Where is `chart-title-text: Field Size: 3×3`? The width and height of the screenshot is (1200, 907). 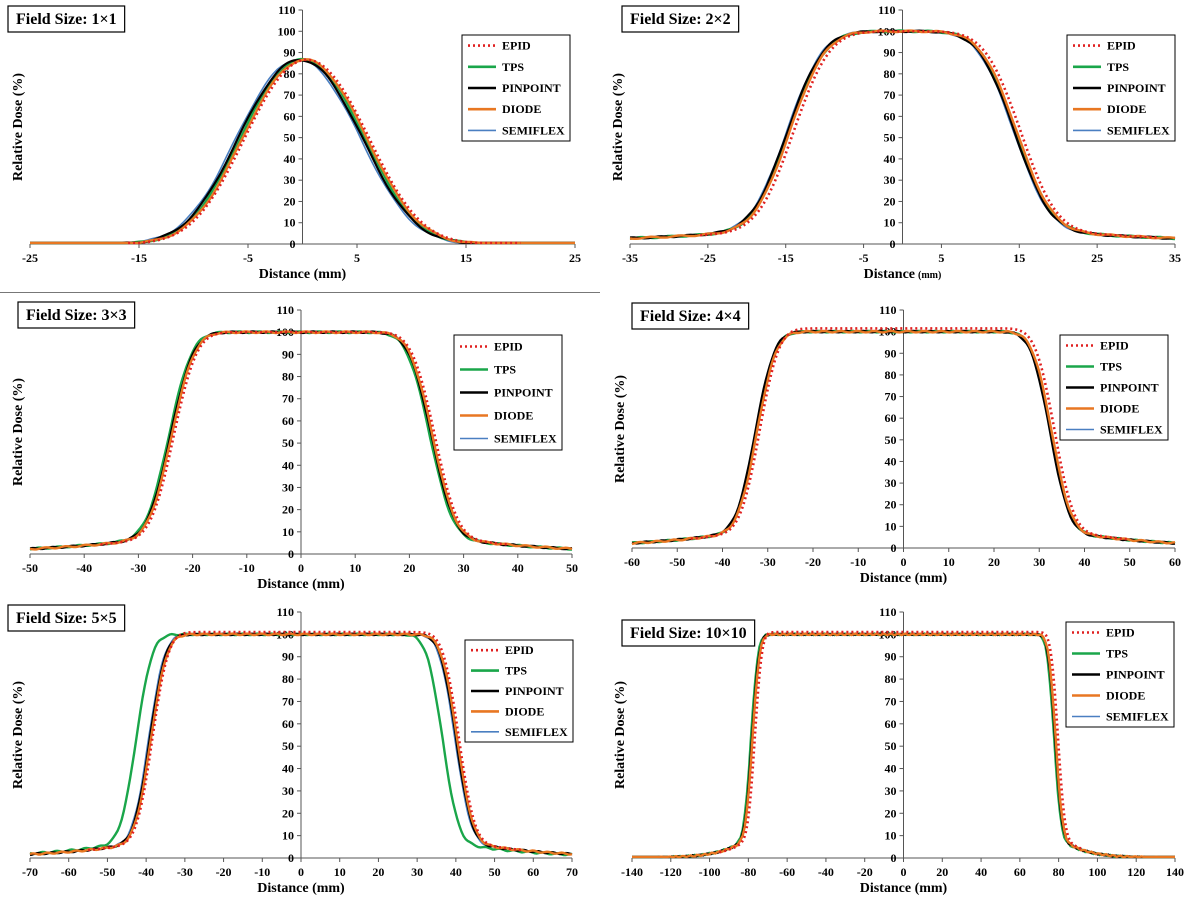
chart-title-text: Field Size: 3×3 is located at coordinates (76, 315).